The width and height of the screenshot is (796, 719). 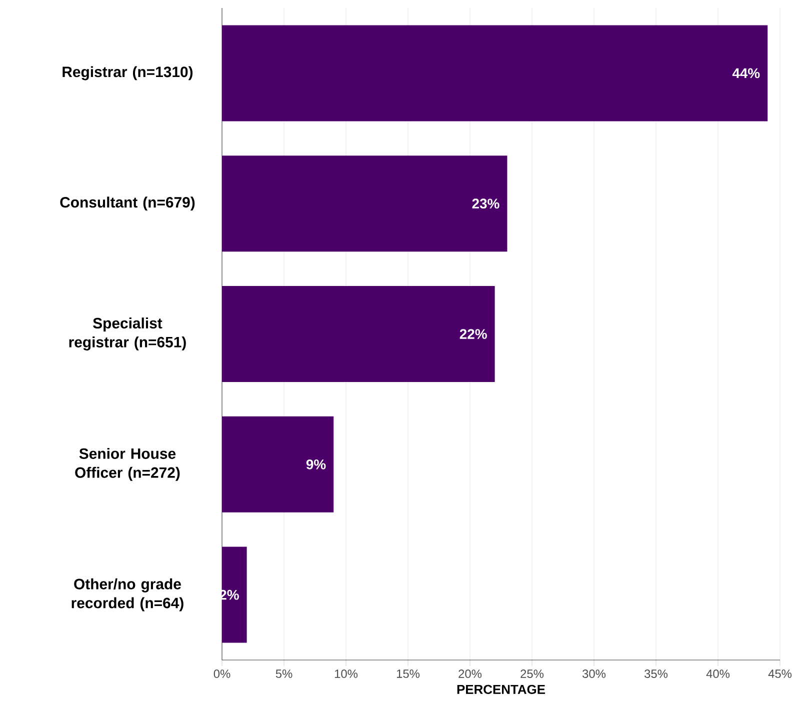 What do you see at coordinates (746, 73) in the screenshot?
I see `data-label: 44%` at bounding box center [746, 73].